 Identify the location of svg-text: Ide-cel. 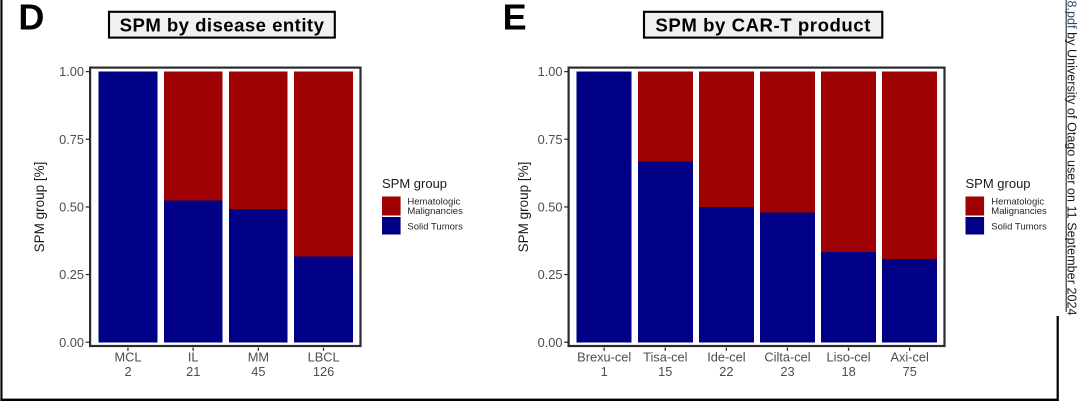
(726, 357).